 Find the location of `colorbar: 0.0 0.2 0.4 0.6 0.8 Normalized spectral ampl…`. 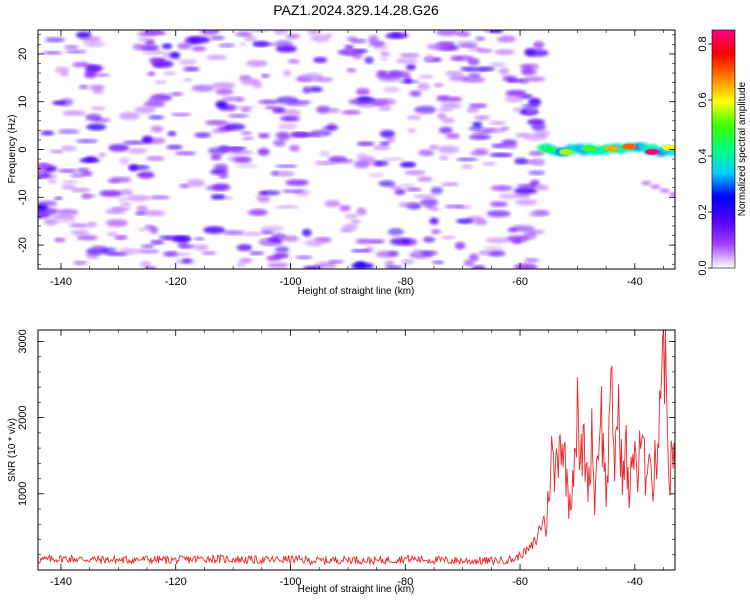

colorbar: 0.0 0.2 0.4 0.6 0.8 Normalized spectral ampl… is located at coordinates (722, 152).